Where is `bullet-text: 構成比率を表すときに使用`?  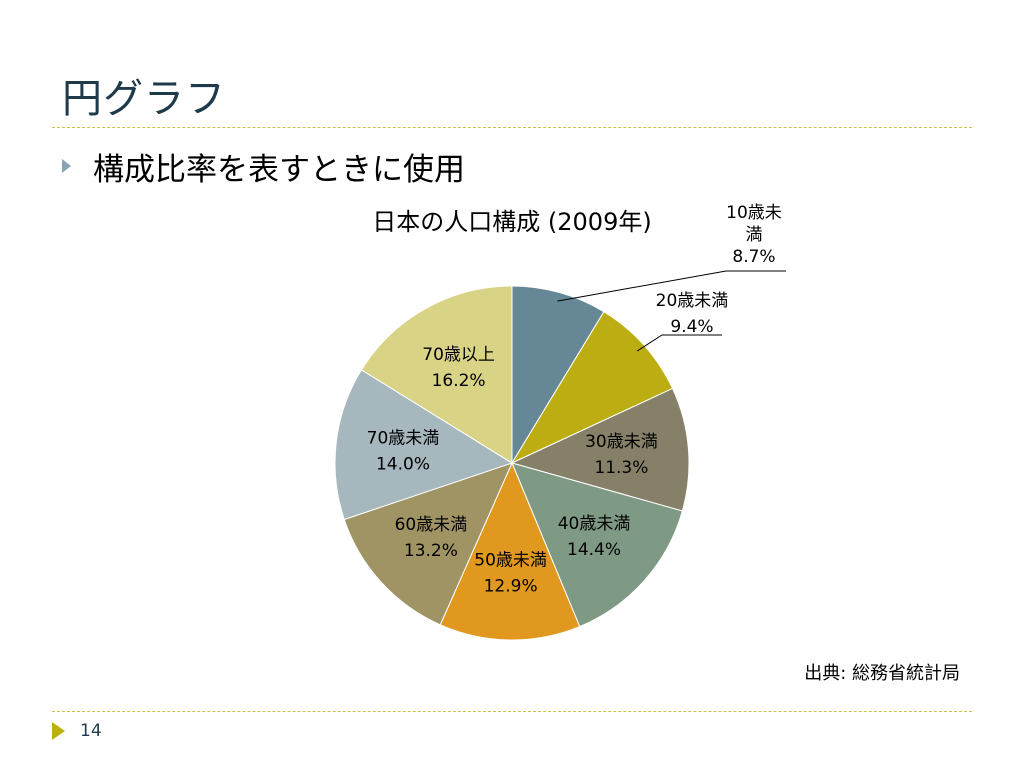
bullet-text: 構成比率を表すときに使用 is located at coordinates (279, 169).